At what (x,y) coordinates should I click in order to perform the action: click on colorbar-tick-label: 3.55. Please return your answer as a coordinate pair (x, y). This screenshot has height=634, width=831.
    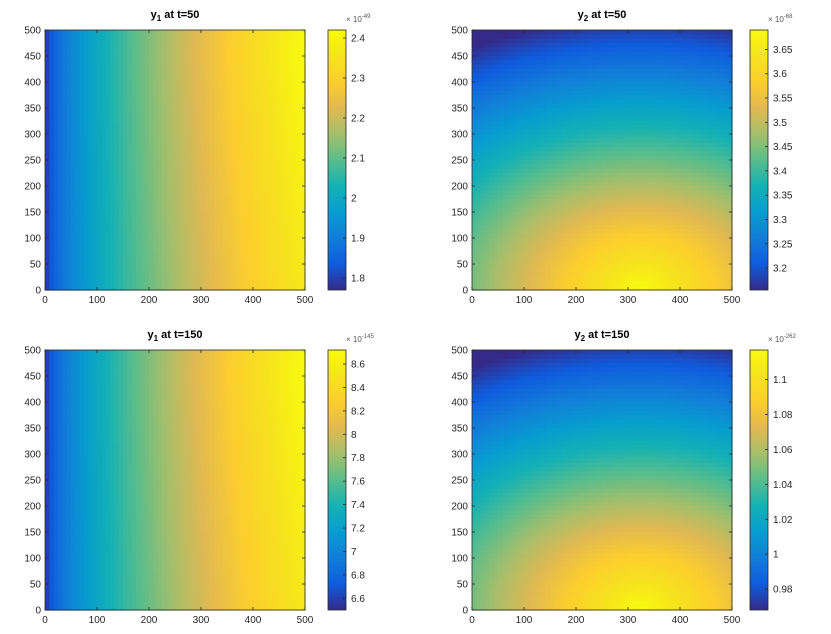
    Looking at the image, I should click on (783, 99).